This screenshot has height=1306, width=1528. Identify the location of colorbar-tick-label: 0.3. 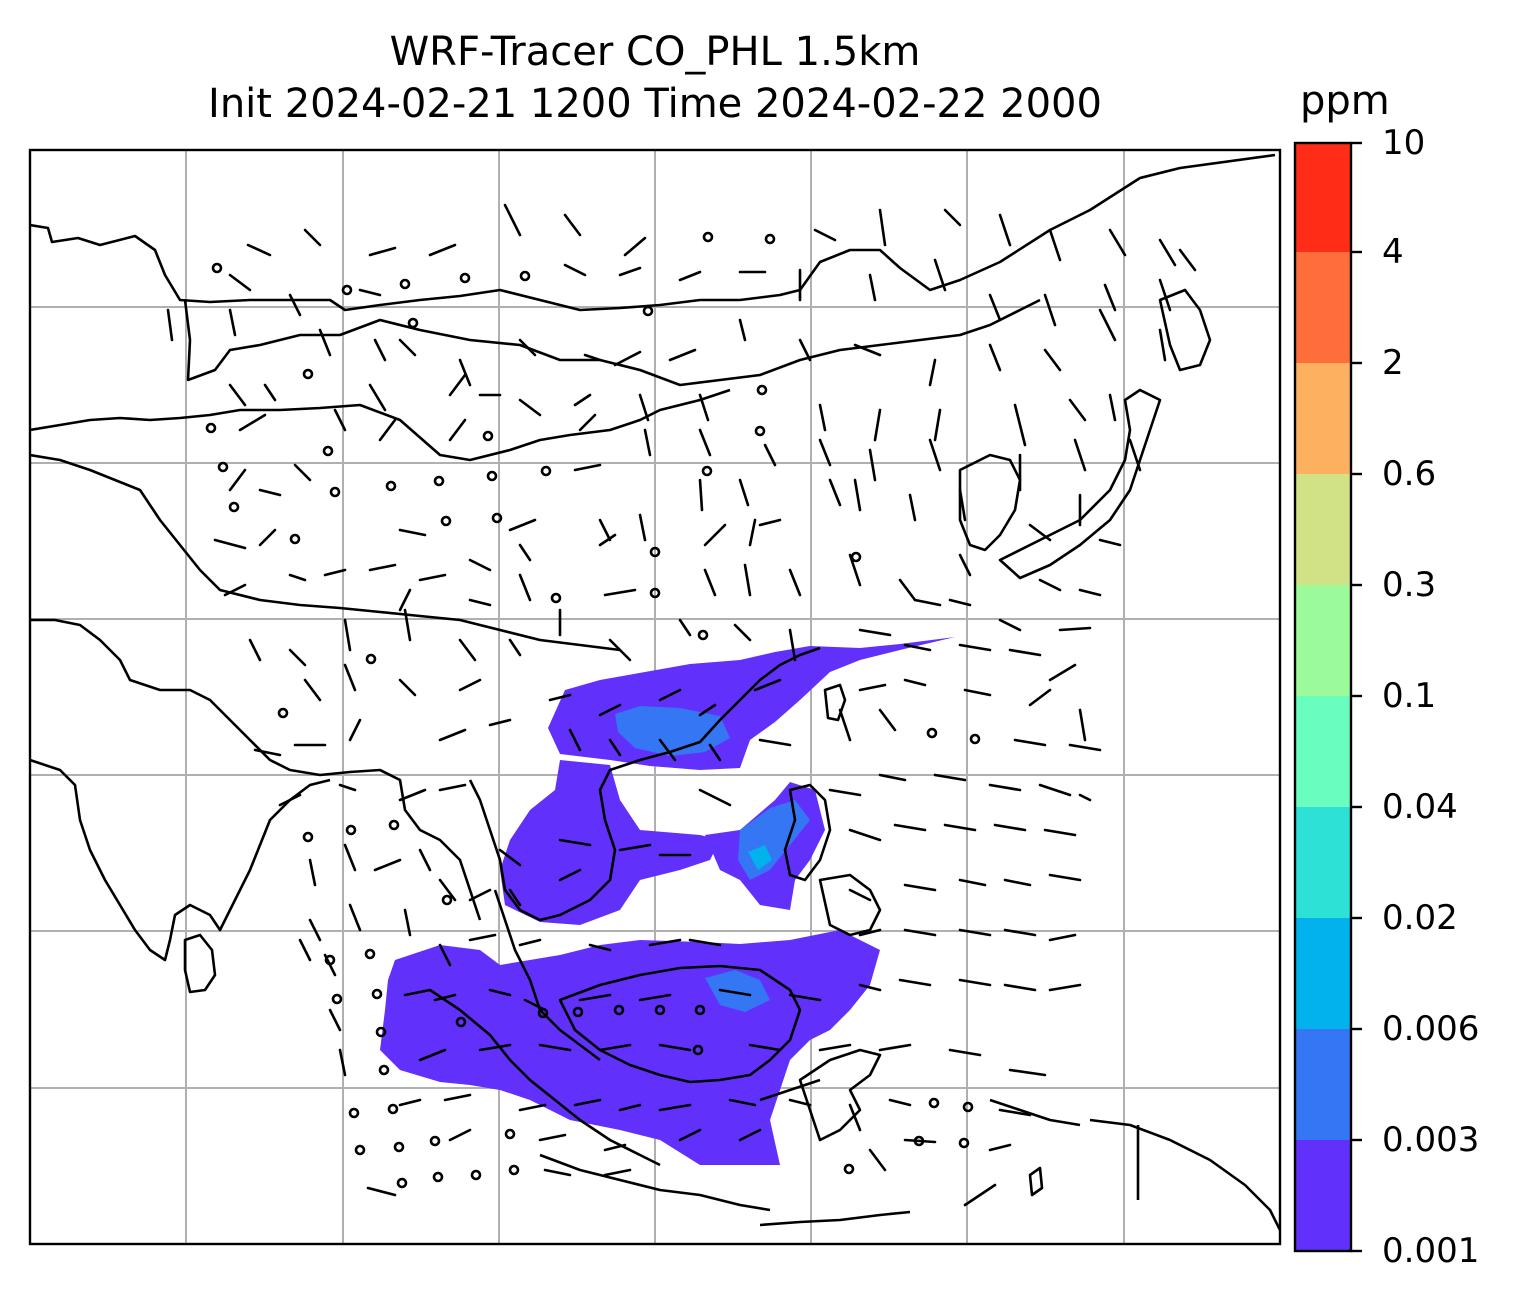
(1409, 585).